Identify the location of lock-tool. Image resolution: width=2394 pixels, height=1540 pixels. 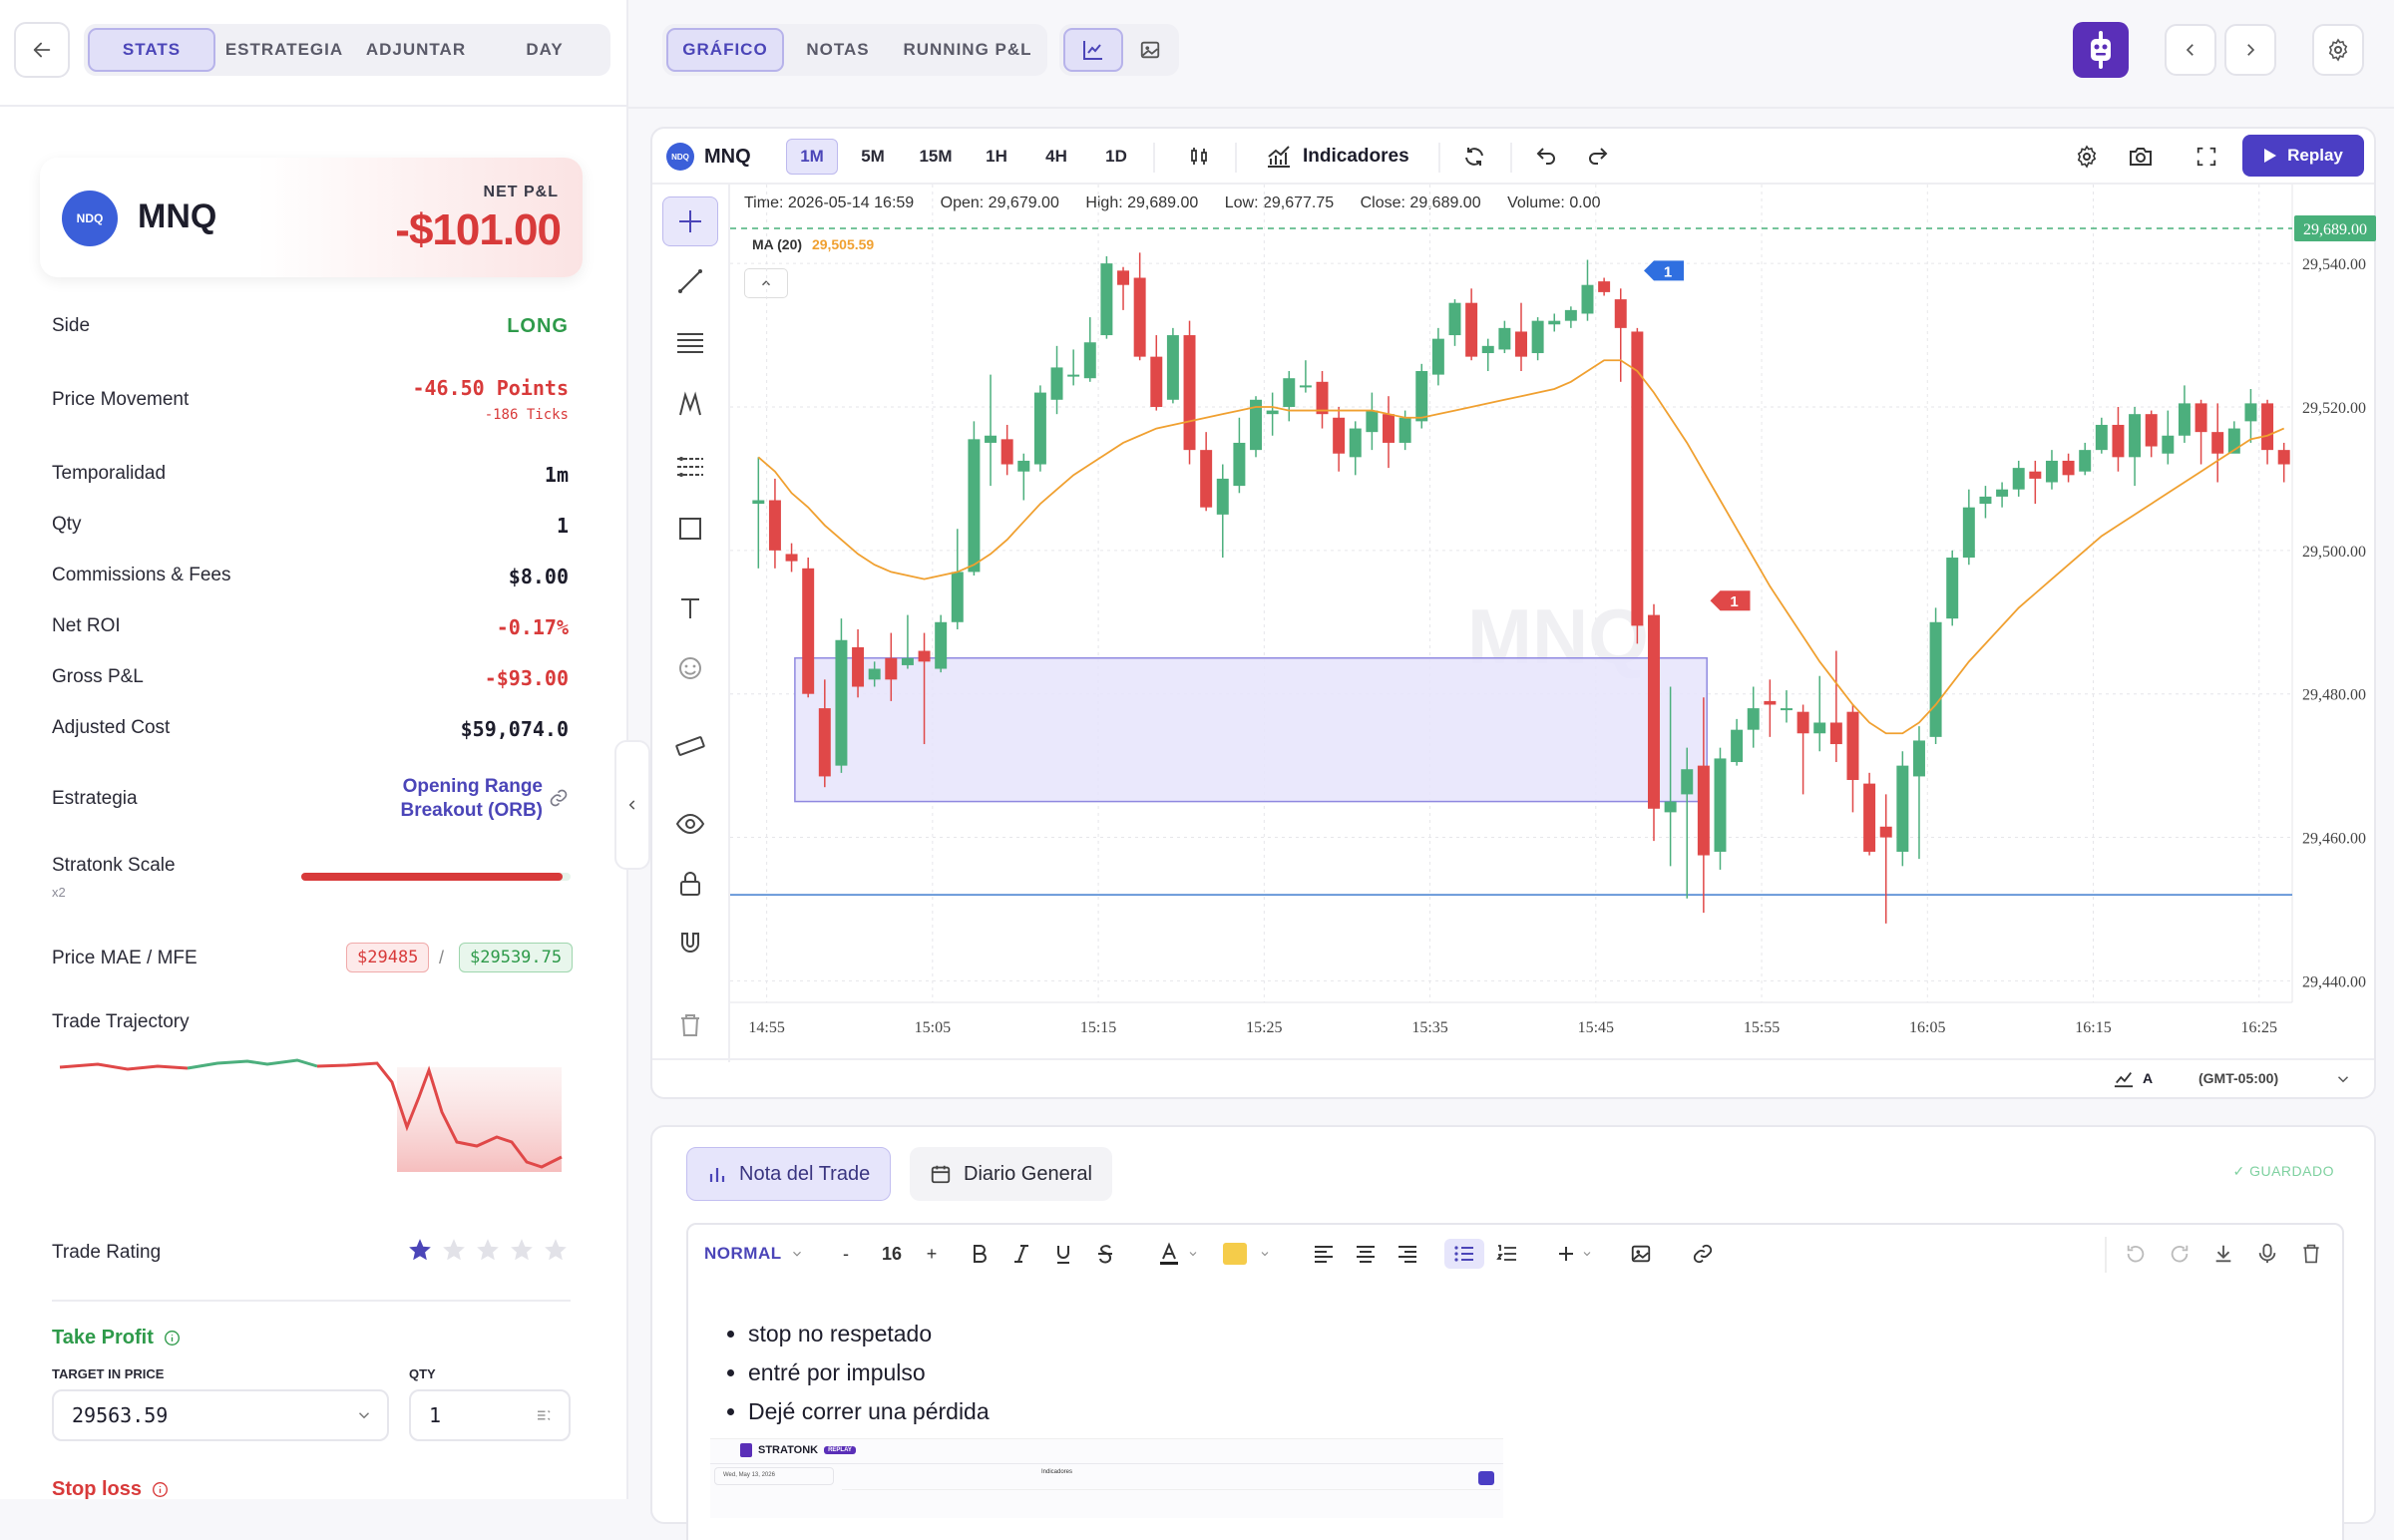
(690, 884).